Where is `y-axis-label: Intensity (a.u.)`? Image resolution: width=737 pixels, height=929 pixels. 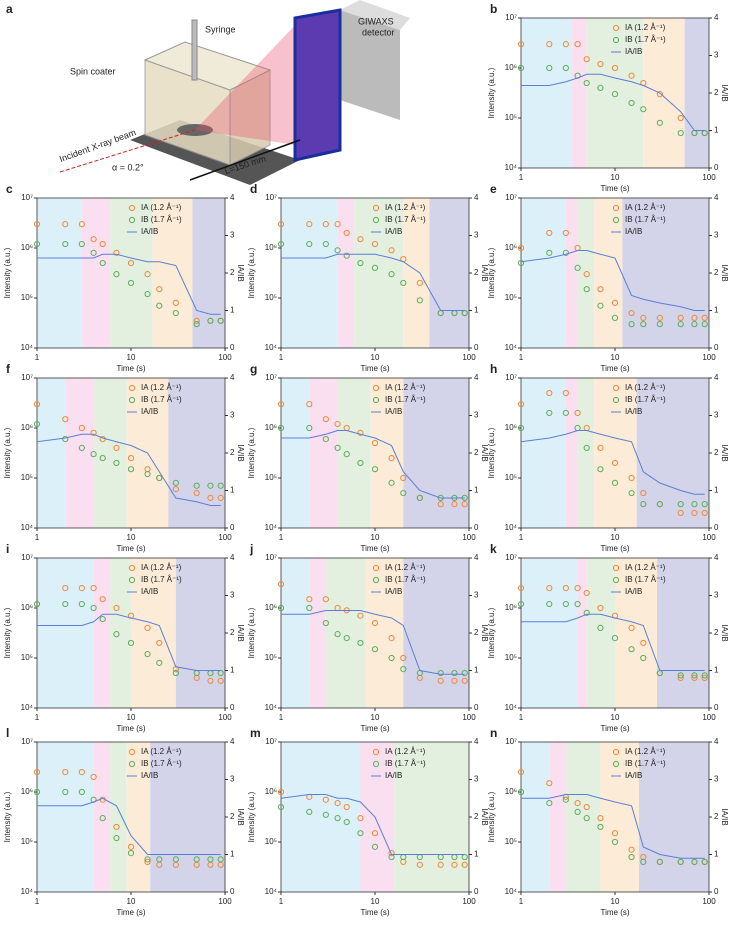 y-axis-label: Intensity (a.u.) is located at coordinates (251, 632).